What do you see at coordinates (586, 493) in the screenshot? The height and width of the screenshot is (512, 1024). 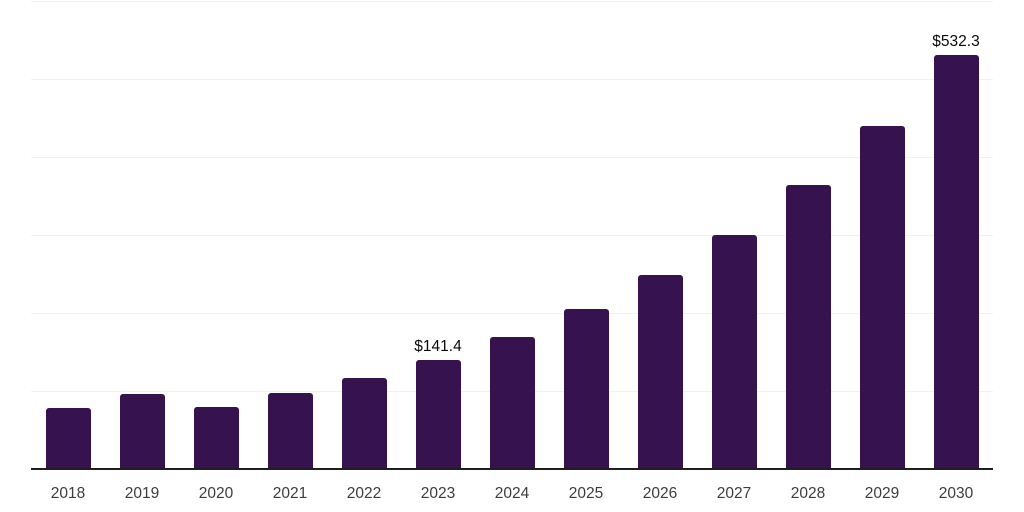 I see `x-tick-2025: 2025` at bounding box center [586, 493].